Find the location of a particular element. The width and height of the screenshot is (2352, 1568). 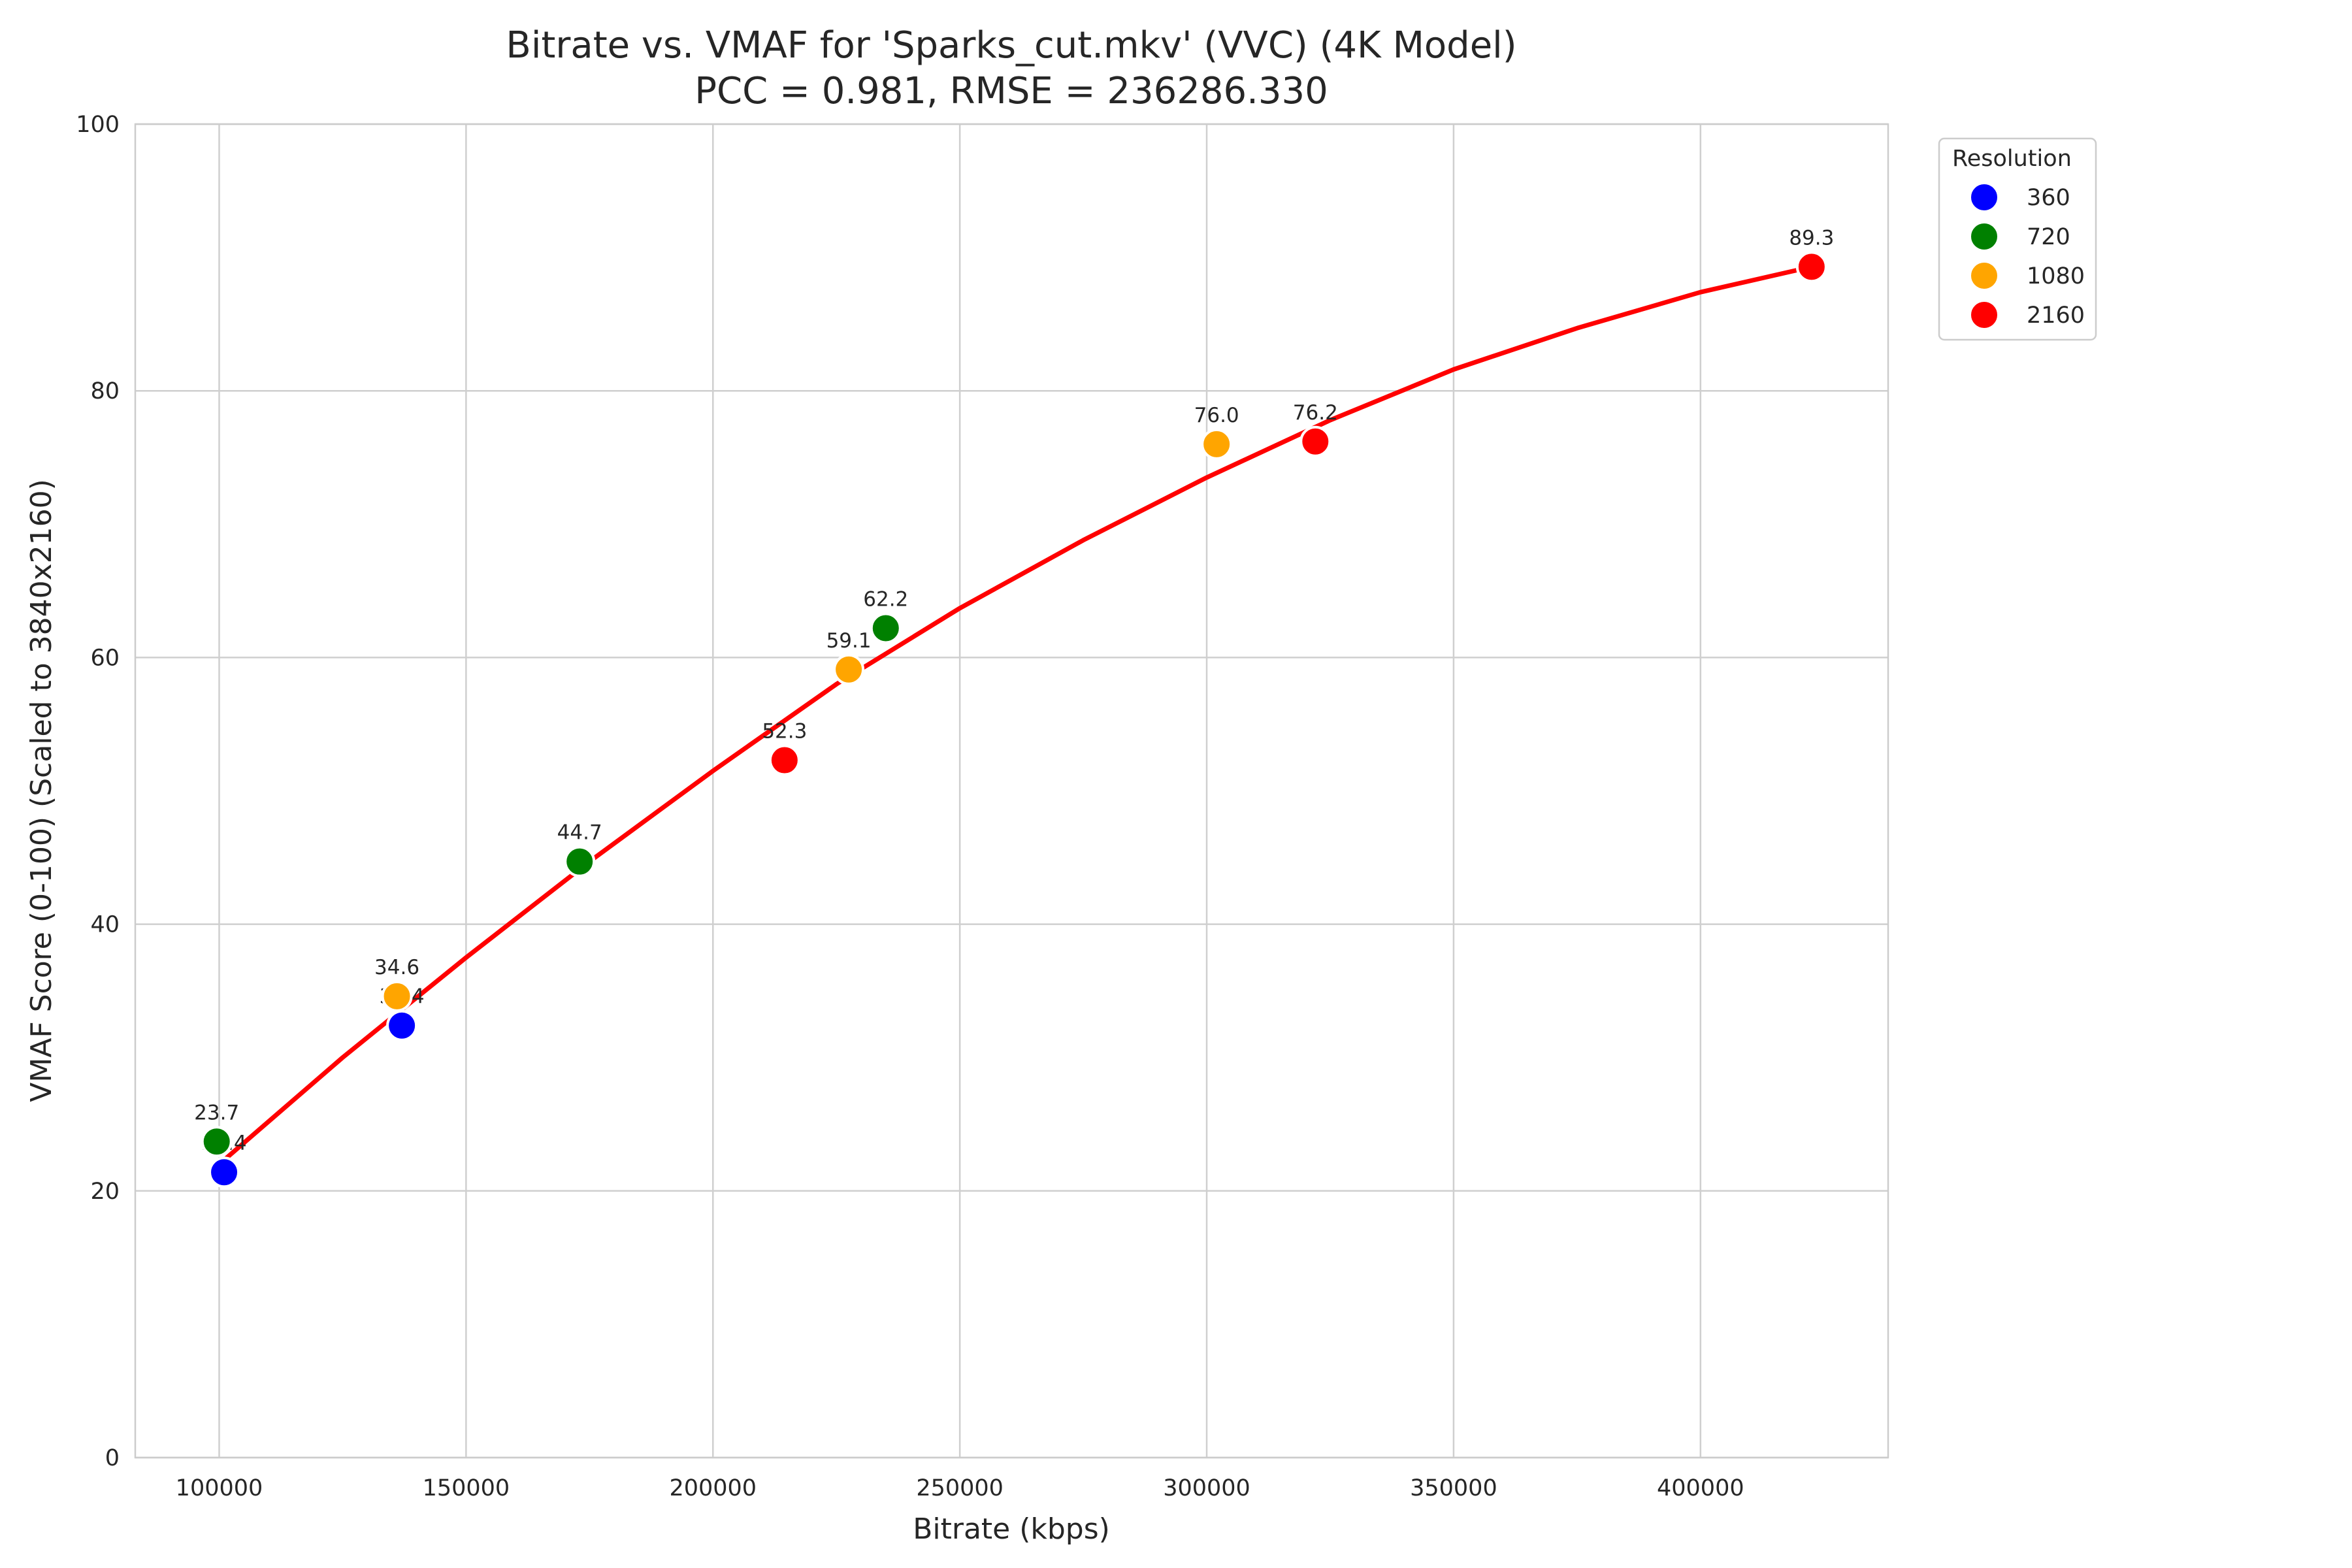

point-label-720: 23.7 is located at coordinates (216, 1112).